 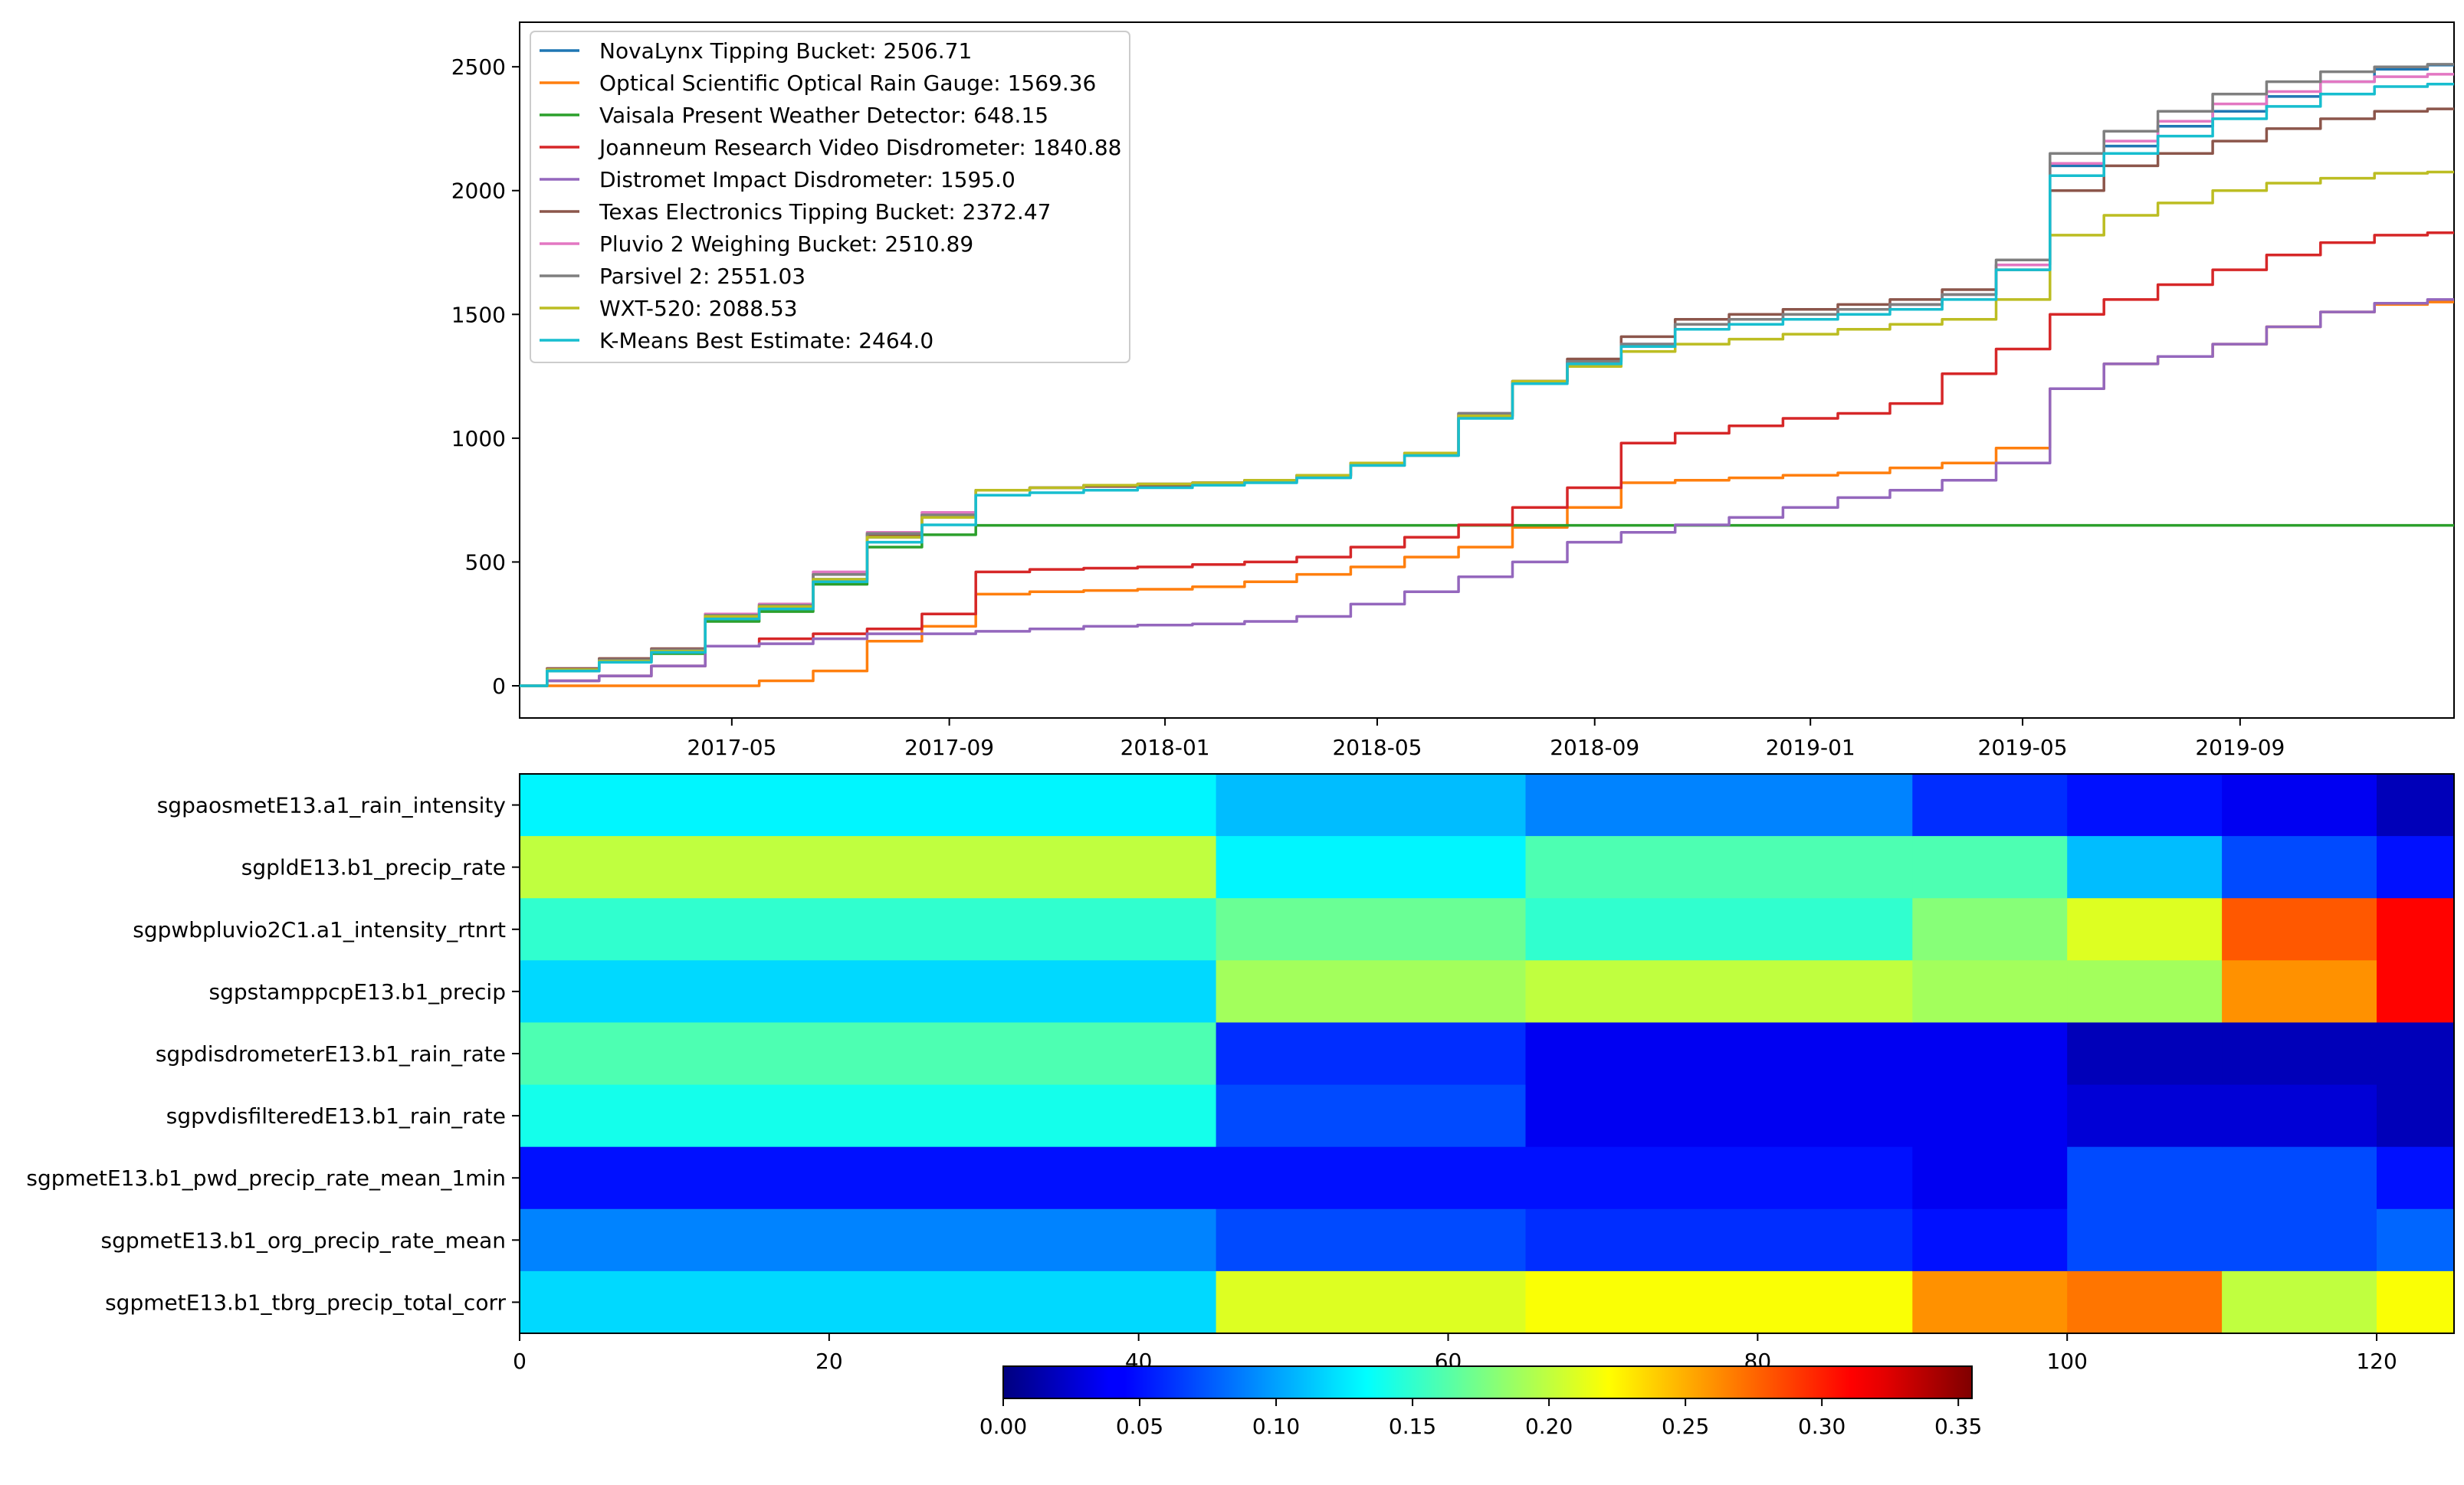 I want to click on legend-label: Distromet Impact Disdrometer: 1595.0, so click(x=807, y=179).